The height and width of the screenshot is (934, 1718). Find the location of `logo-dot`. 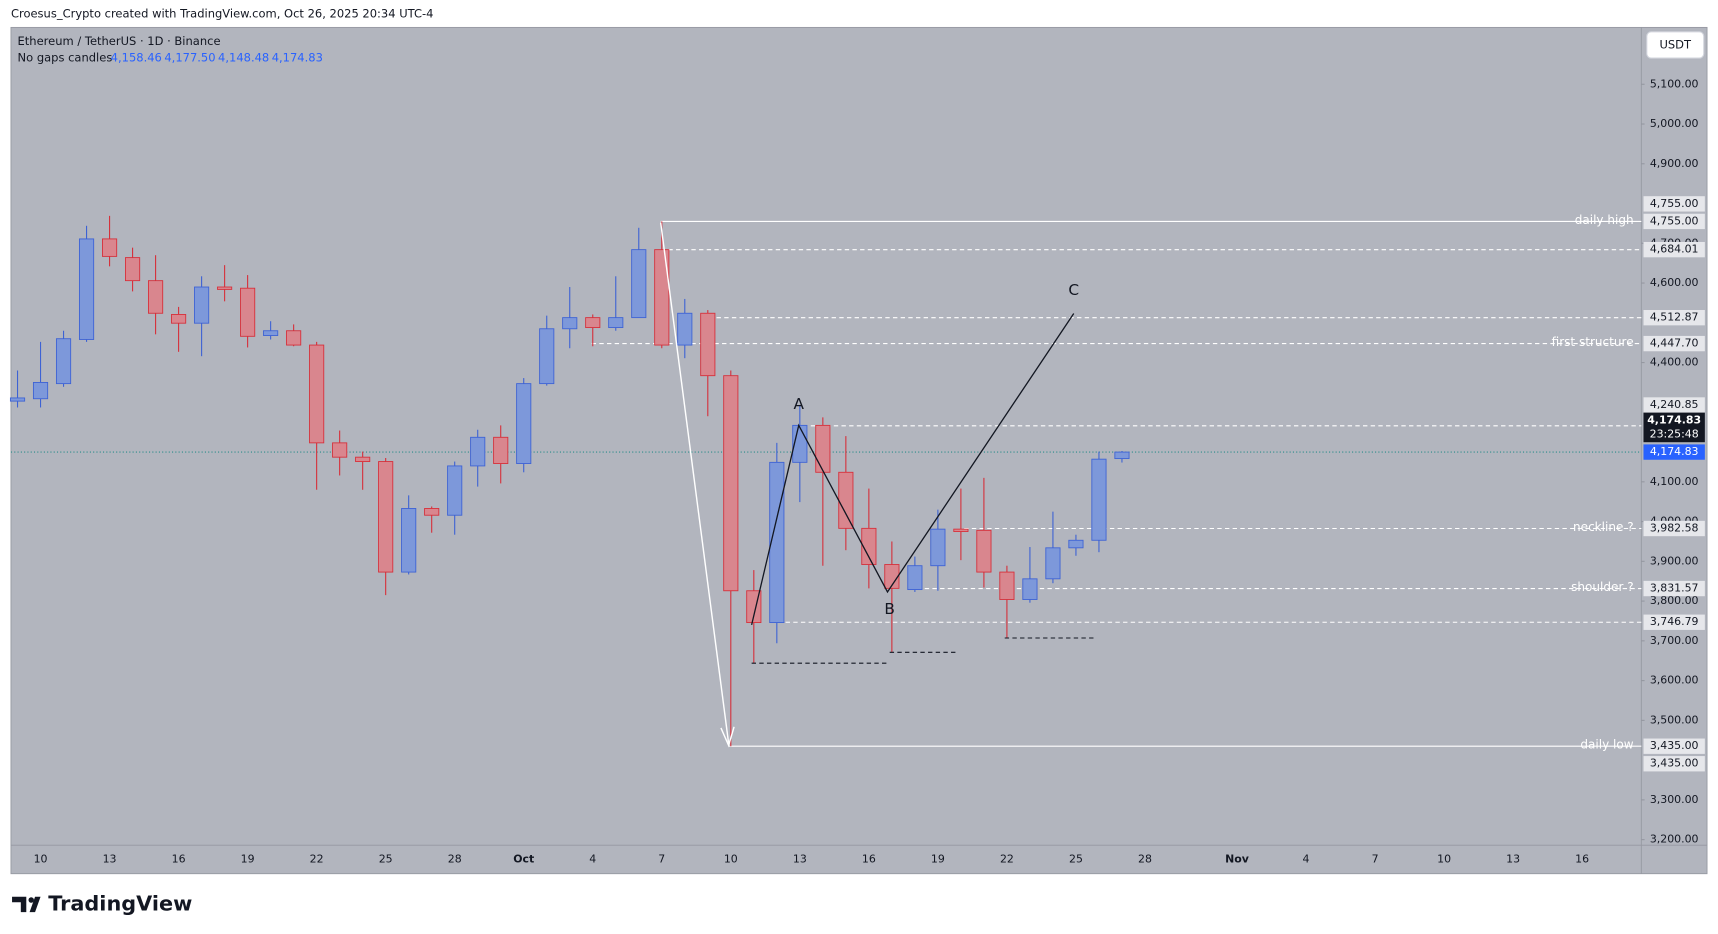

logo-dot is located at coordinates (31, 900).